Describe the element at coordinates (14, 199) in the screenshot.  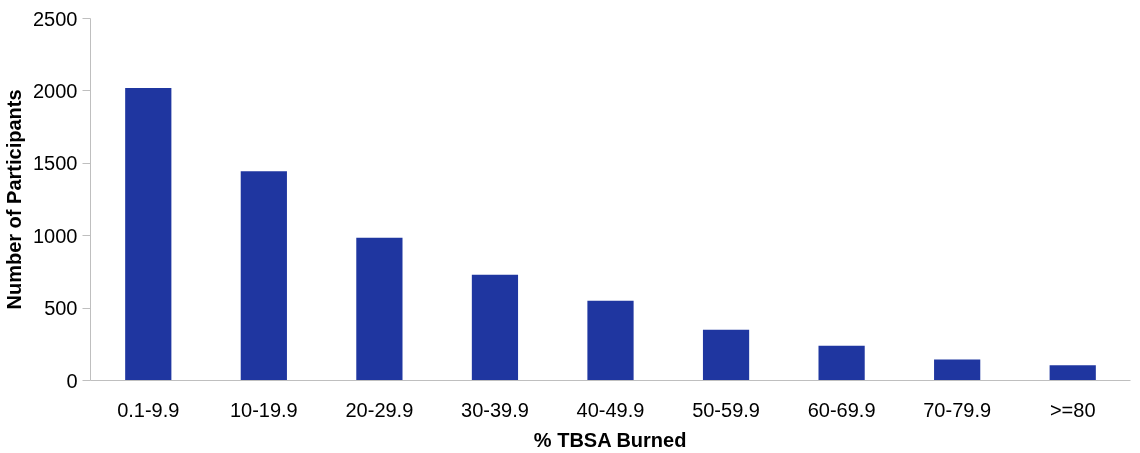
I see `y-axis-title: Number of Participants` at that location.